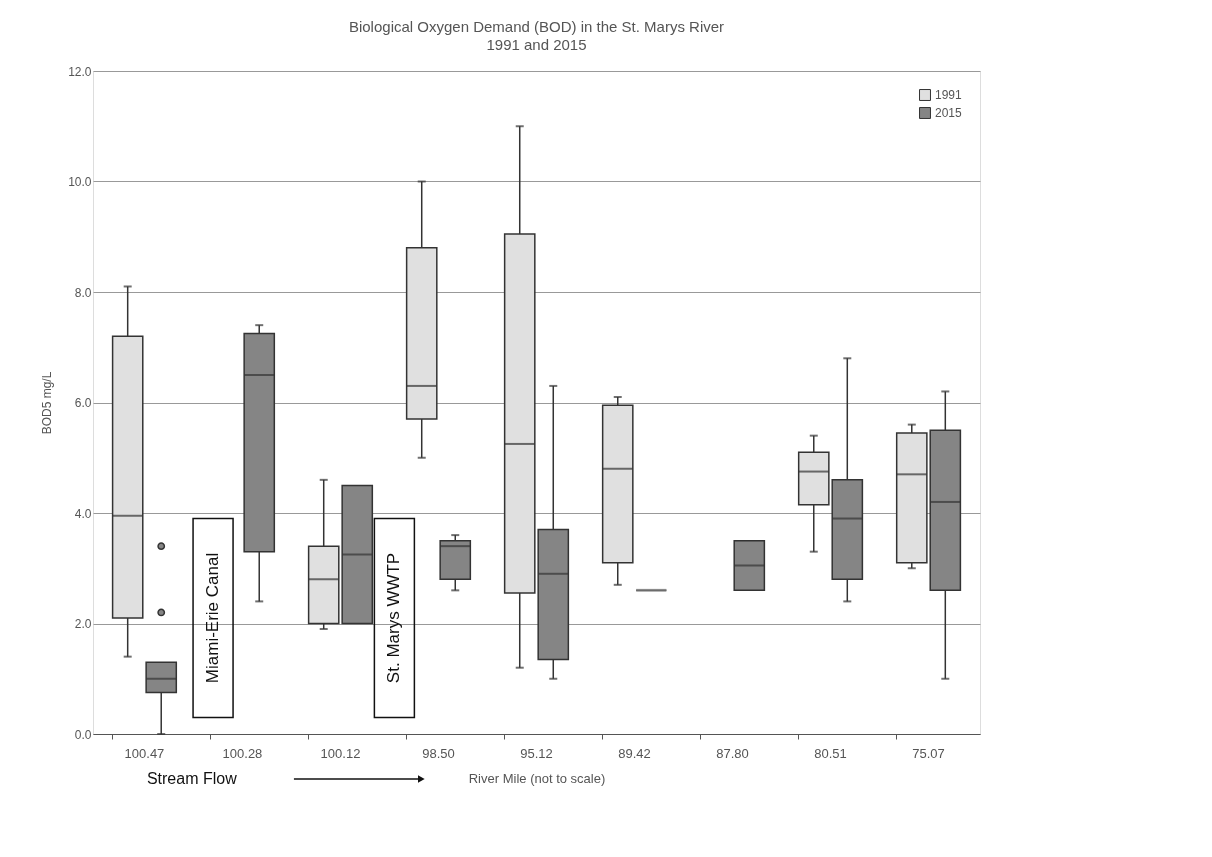  I want to click on y-tick-label: 10.0, so click(80, 182).